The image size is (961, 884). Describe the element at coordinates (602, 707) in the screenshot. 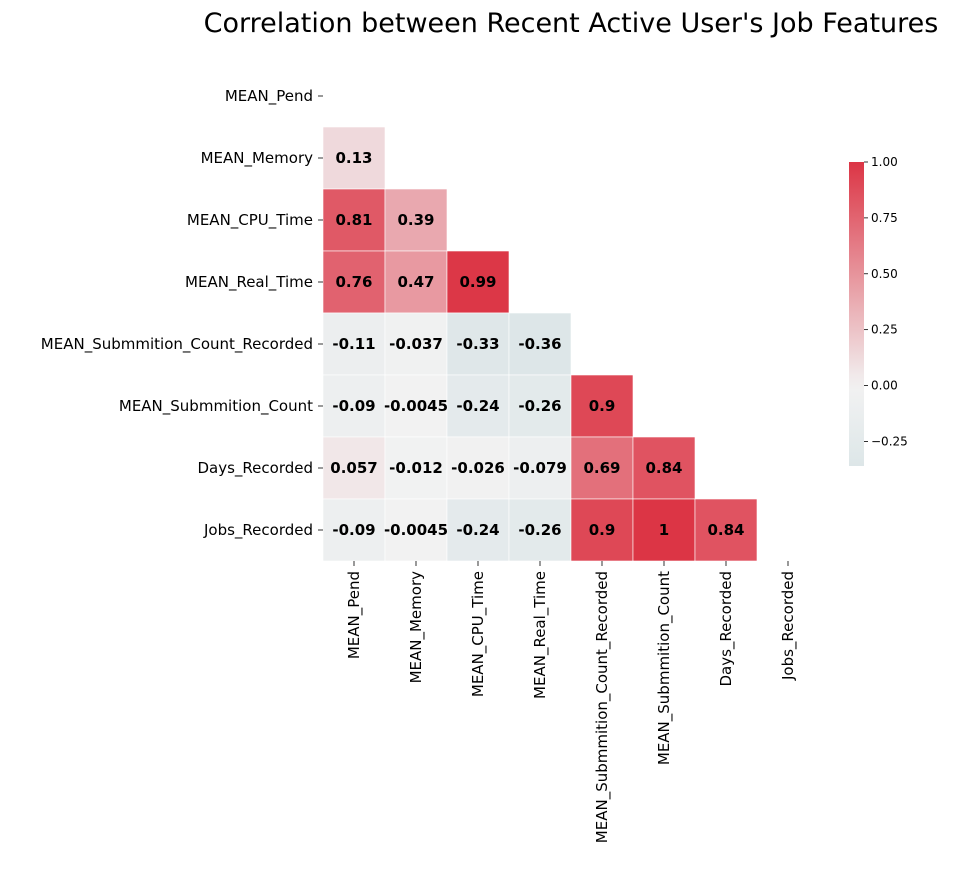

I see `x-tick-label: MEAN_Submmition_Count_Recorded` at that location.